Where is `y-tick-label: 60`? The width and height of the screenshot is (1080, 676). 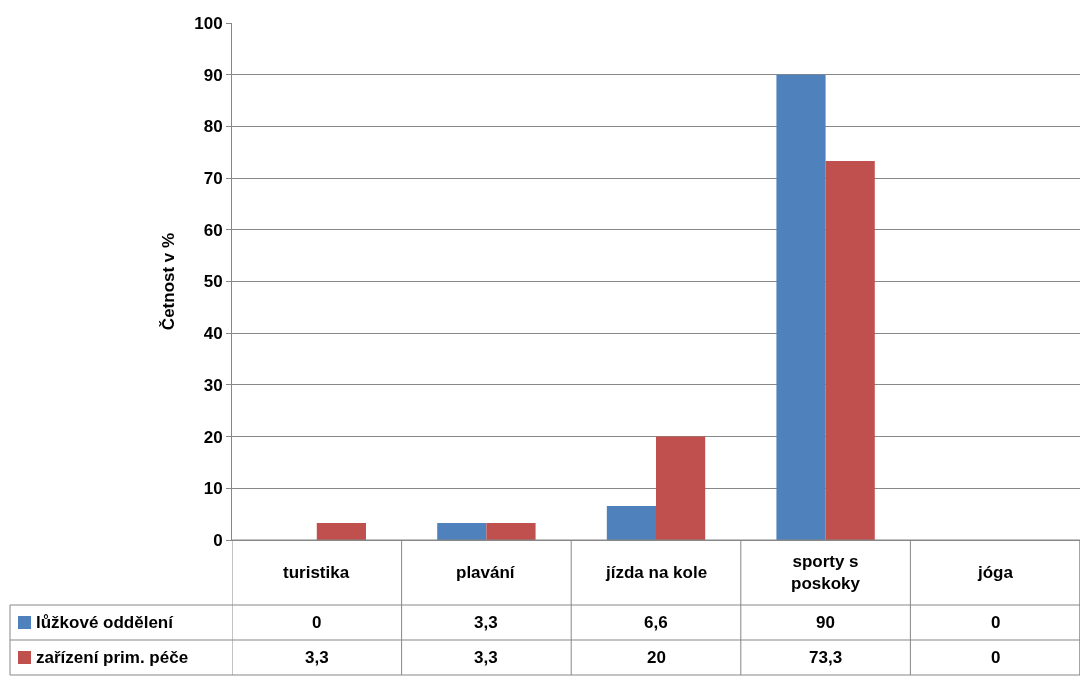 y-tick-label: 60 is located at coordinates (213, 230).